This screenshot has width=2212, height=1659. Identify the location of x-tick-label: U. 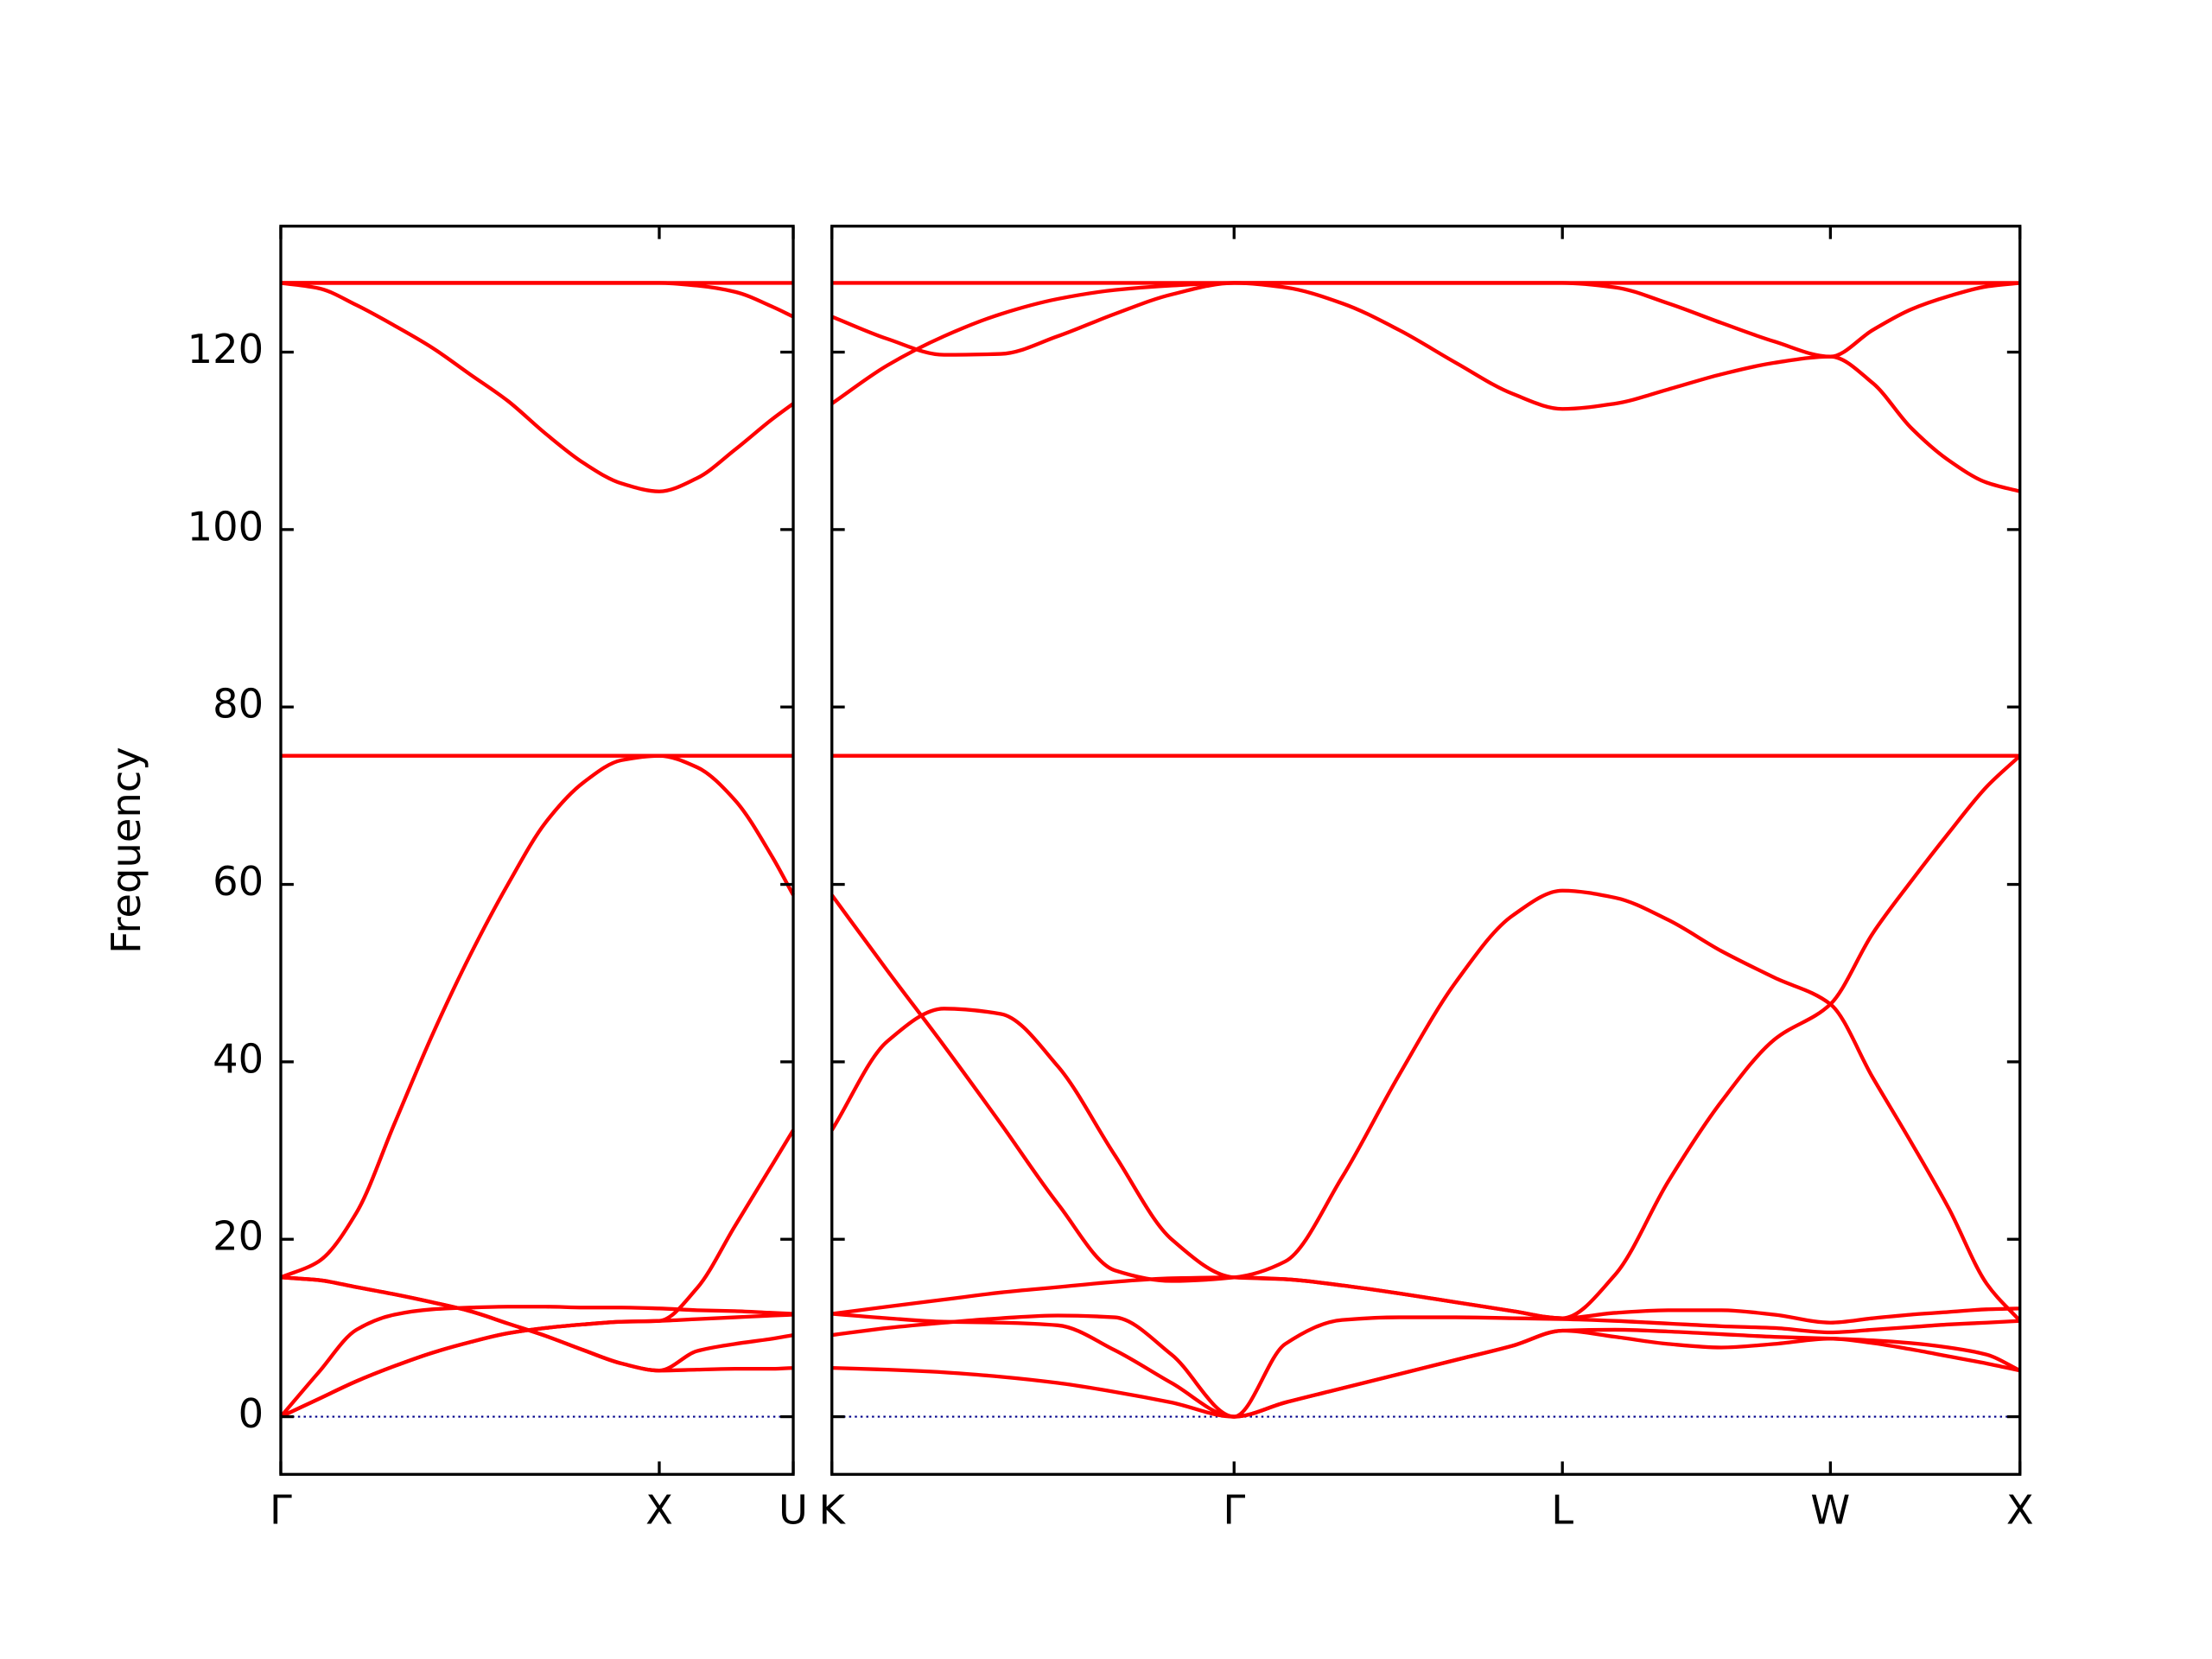
(793, 1510).